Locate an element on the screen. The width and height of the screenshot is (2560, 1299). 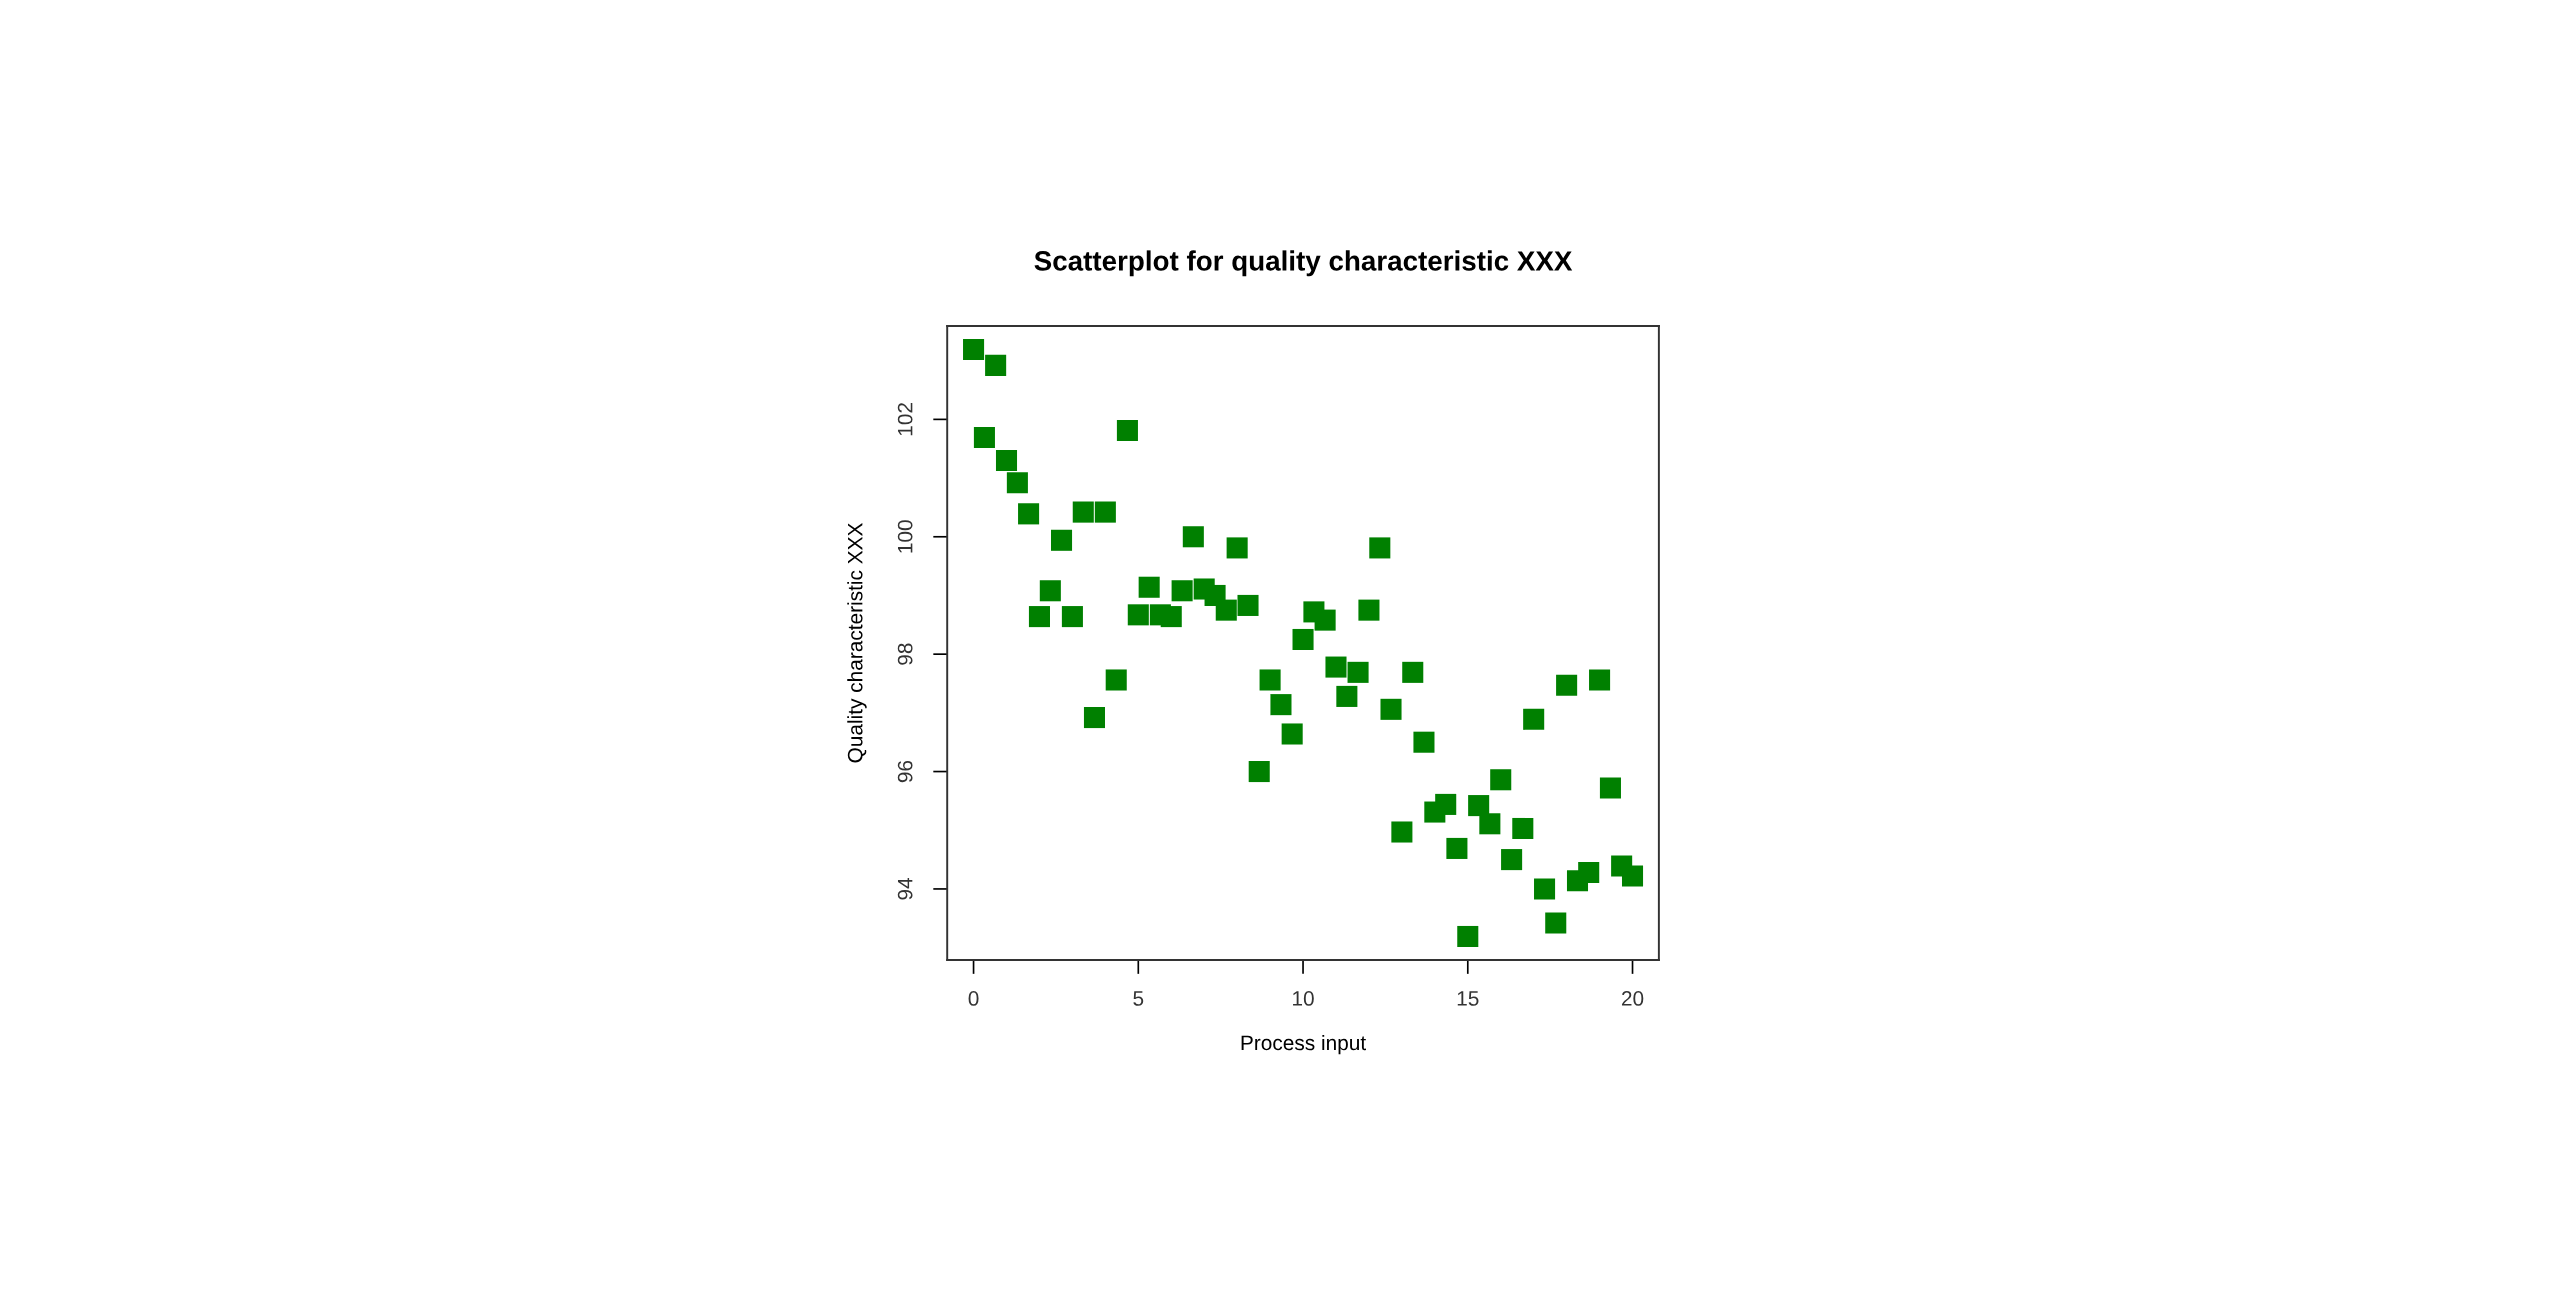
y-tick-label: 96 is located at coordinates (905, 771).